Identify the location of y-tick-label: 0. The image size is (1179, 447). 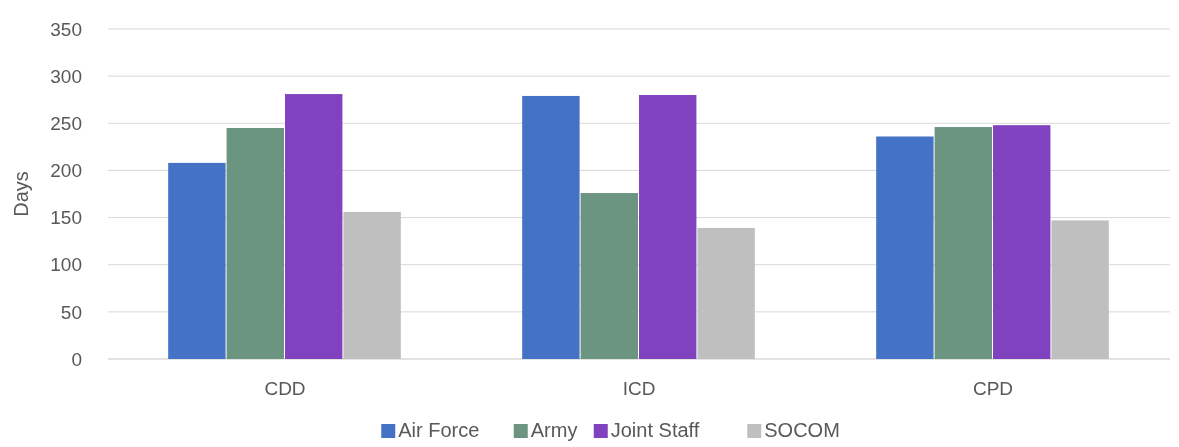
(76, 359).